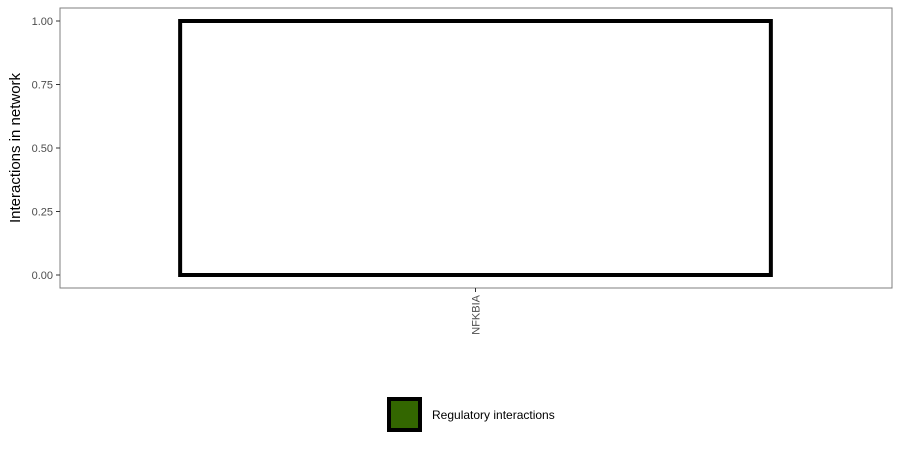 The height and width of the screenshot is (450, 900). Describe the element at coordinates (15, 147) in the screenshot. I see `y-axis-label: Interactions in network` at that location.